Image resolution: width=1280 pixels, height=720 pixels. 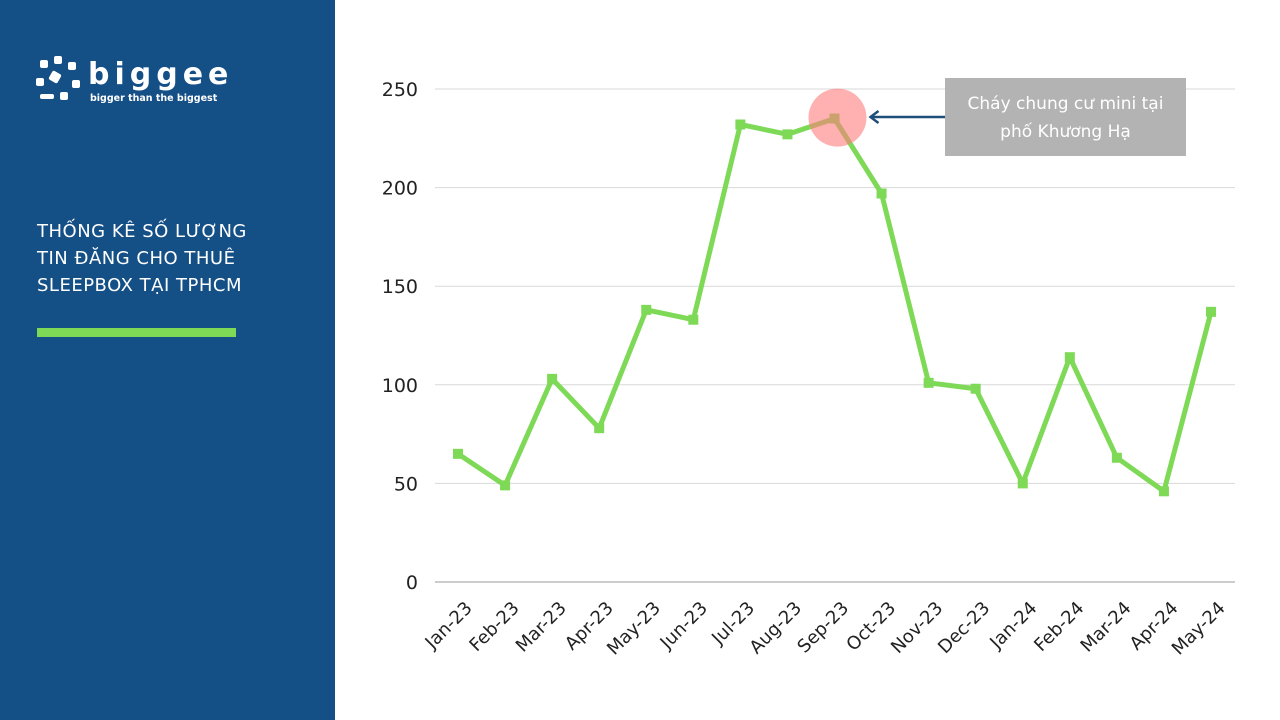 I want to click on x-tick-label: Aug-23, so click(x=776, y=628).